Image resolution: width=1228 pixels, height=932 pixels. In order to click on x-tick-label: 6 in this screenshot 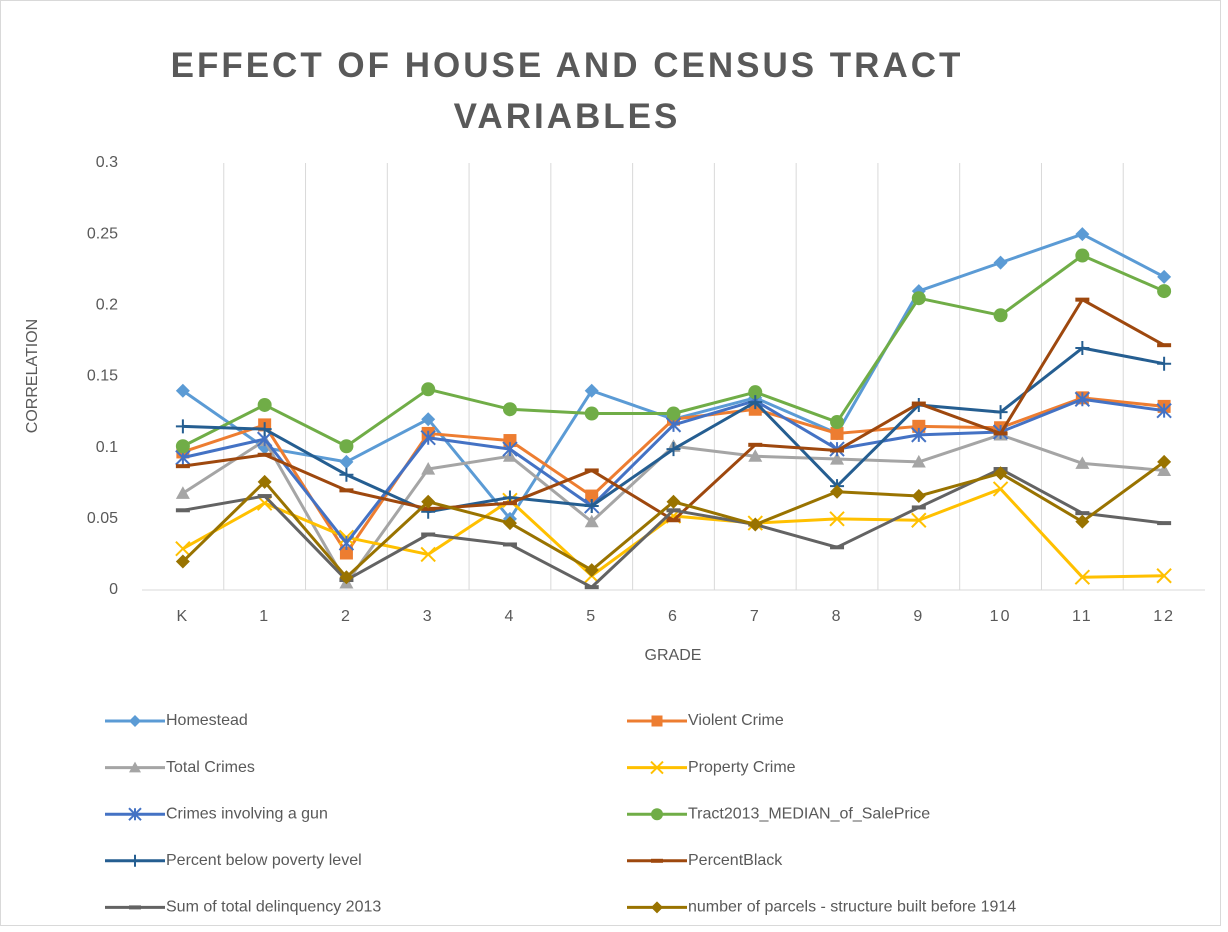, I will do `click(673, 616)`.